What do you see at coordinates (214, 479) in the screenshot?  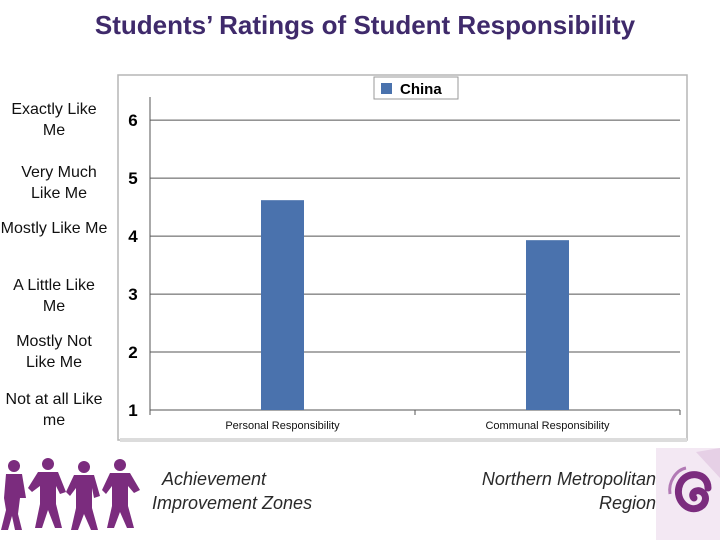 I see `footer-left-line1: Achievement` at bounding box center [214, 479].